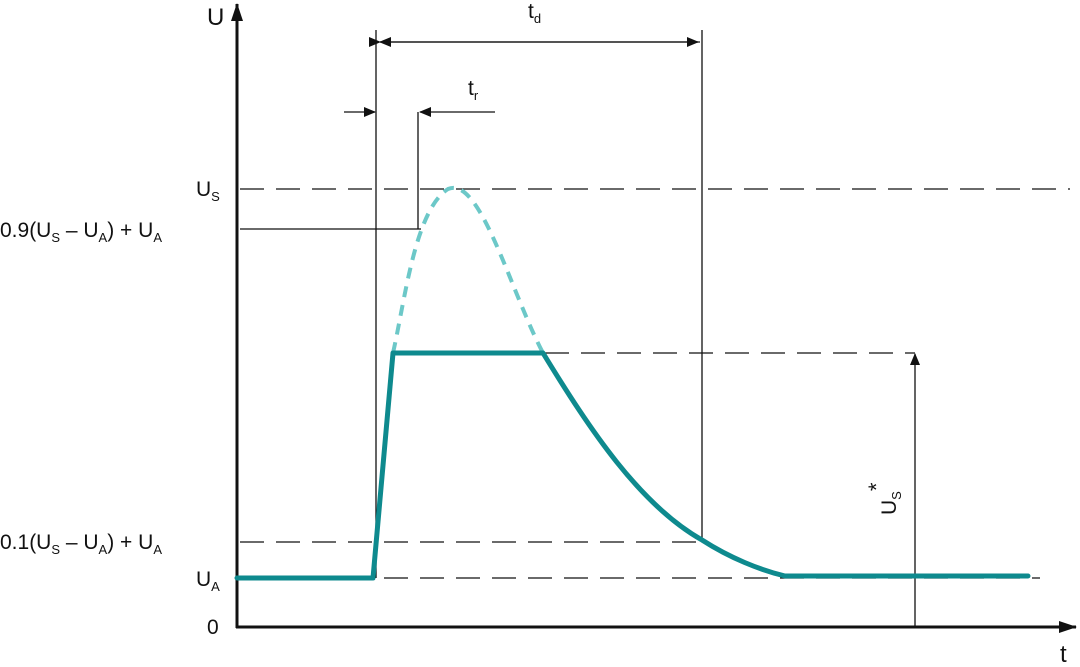 This screenshot has height=667, width=1080. I want to click on us-star-label: US*, so click(884, 498).